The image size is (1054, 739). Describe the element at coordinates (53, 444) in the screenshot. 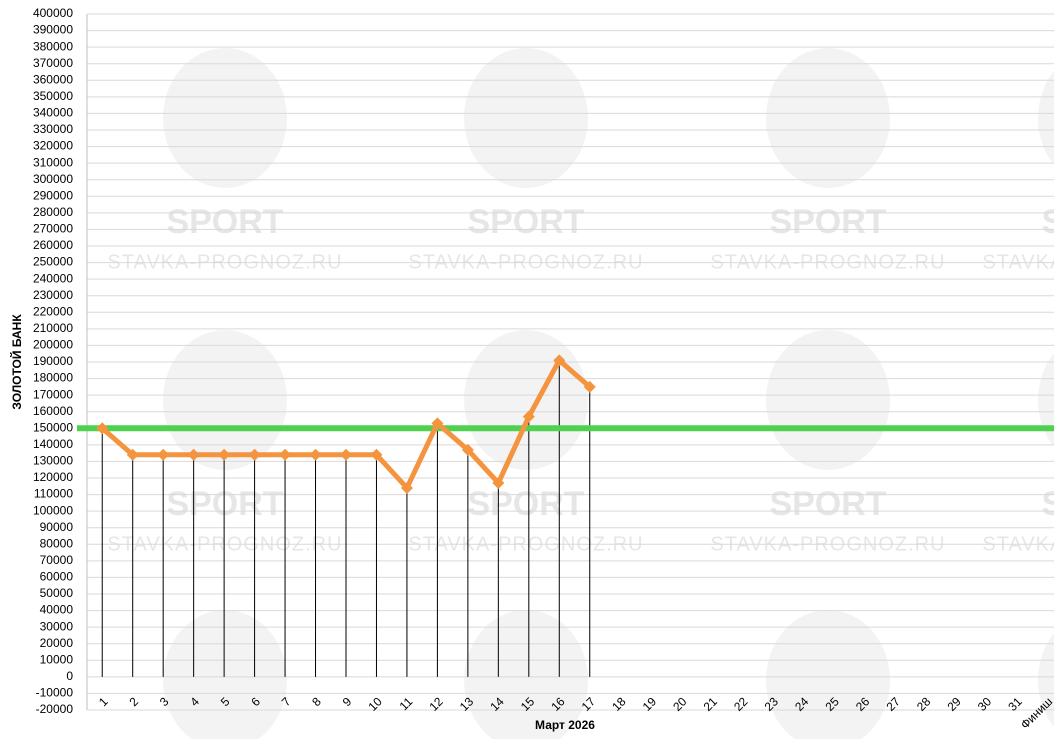

I see `y-tick-label: 140000` at that location.